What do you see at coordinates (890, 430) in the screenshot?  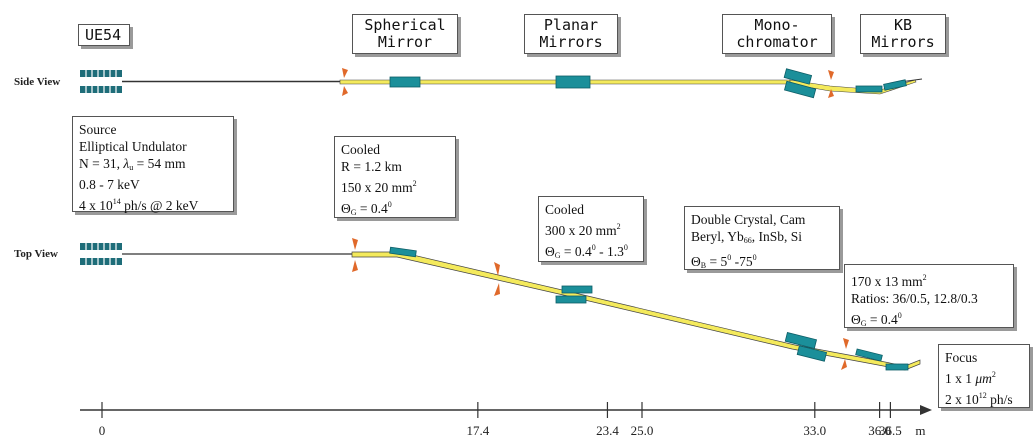 I see `axis-tick-label: 36.5` at bounding box center [890, 430].